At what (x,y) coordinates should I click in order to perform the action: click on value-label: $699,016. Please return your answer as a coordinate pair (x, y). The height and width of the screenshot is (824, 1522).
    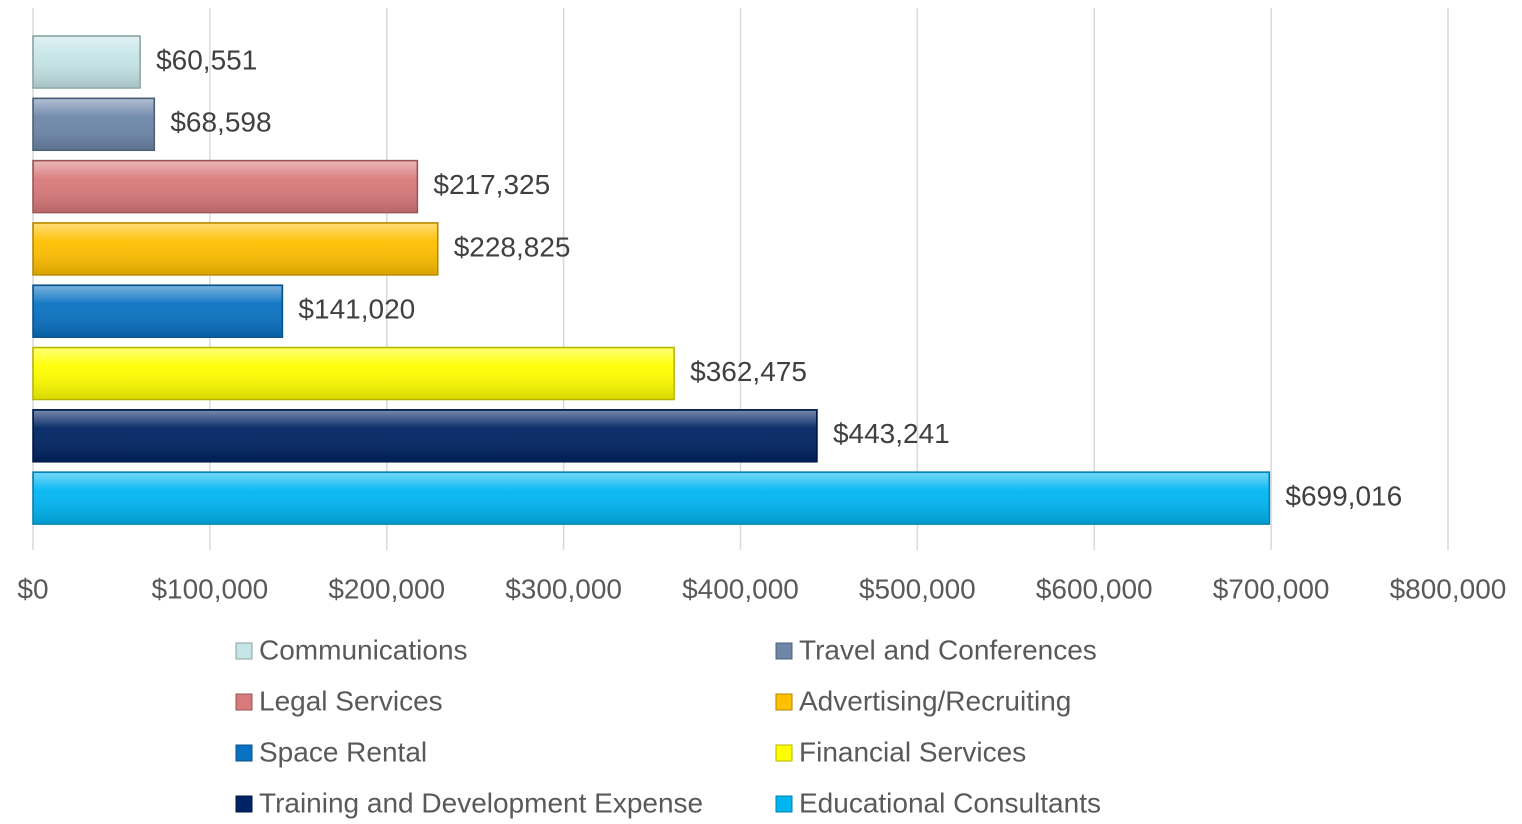
    Looking at the image, I should click on (1343, 495).